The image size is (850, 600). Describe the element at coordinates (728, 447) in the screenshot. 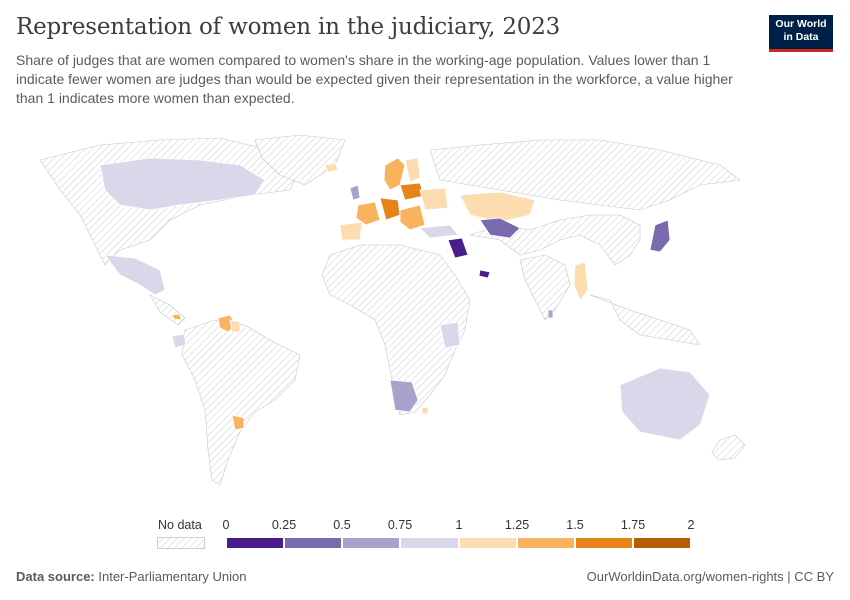

I see `map-new-zealand-no-data` at that location.